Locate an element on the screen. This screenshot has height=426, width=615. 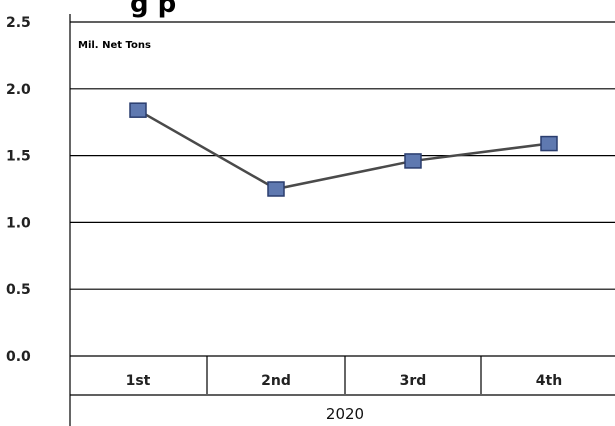
x-tick-label: 1st is located at coordinates (138, 381).